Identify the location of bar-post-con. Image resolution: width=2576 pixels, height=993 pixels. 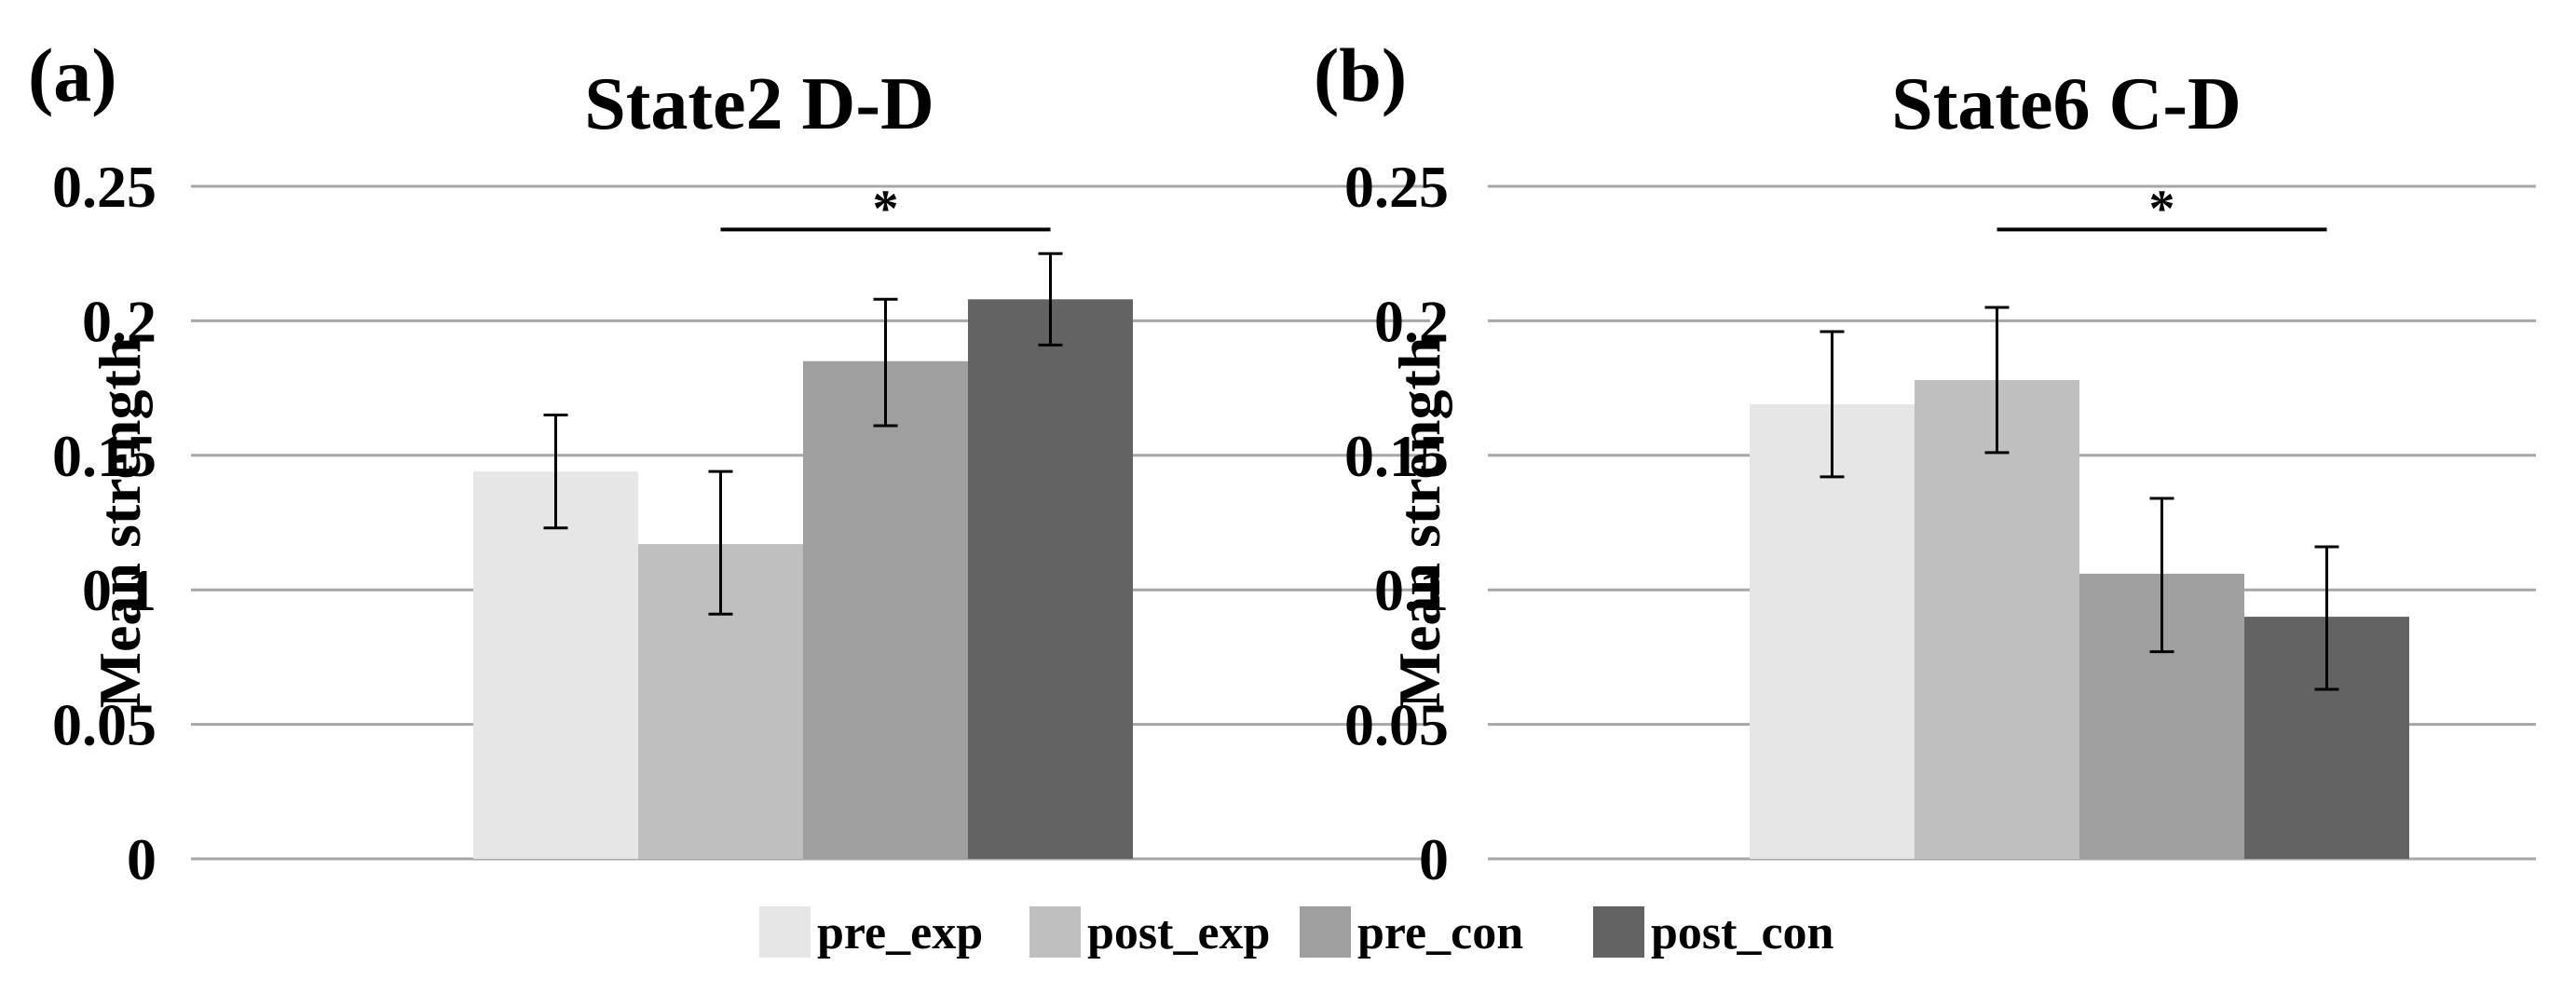
(1050, 579).